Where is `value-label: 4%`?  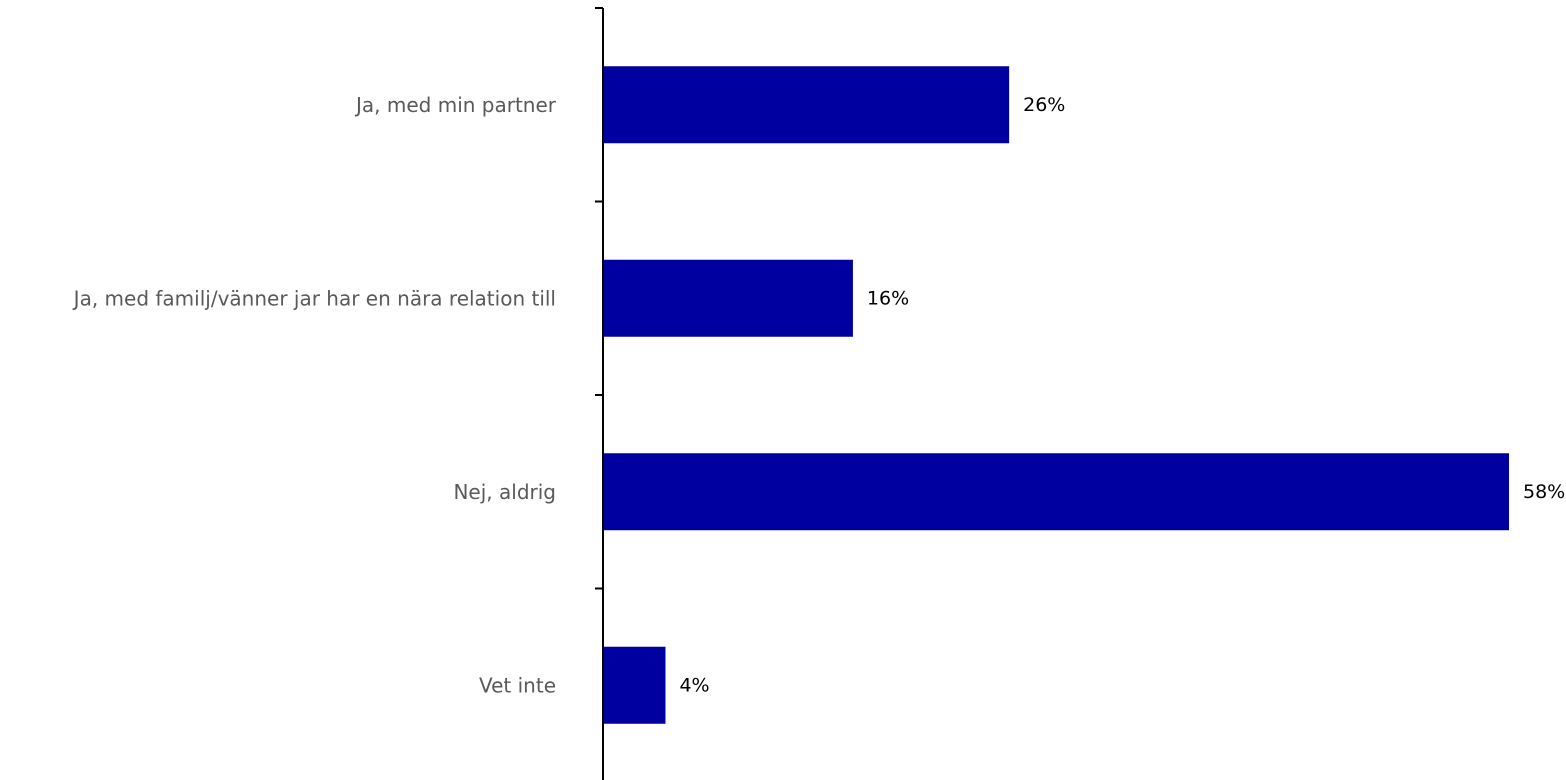 value-label: 4% is located at coordinates (694, 685).